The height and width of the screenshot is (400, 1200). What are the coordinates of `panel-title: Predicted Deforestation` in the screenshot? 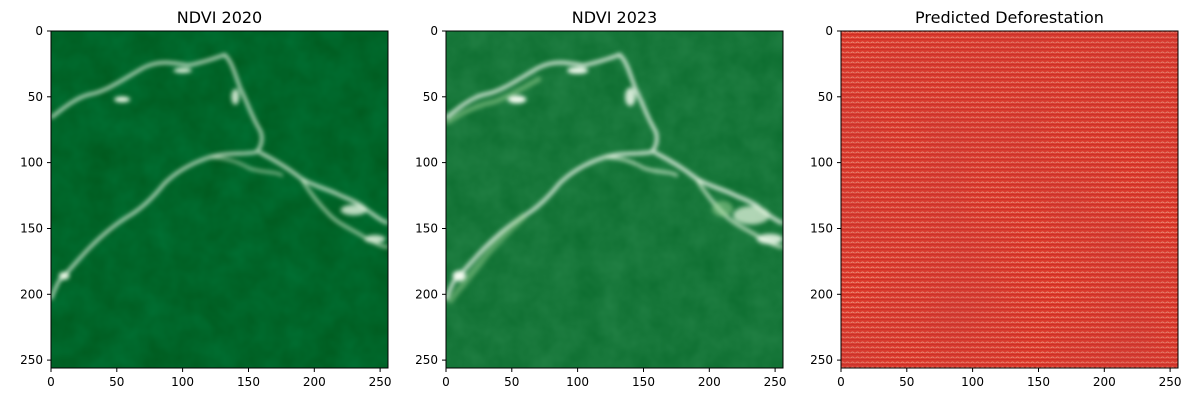 It's located at (1009, 17).